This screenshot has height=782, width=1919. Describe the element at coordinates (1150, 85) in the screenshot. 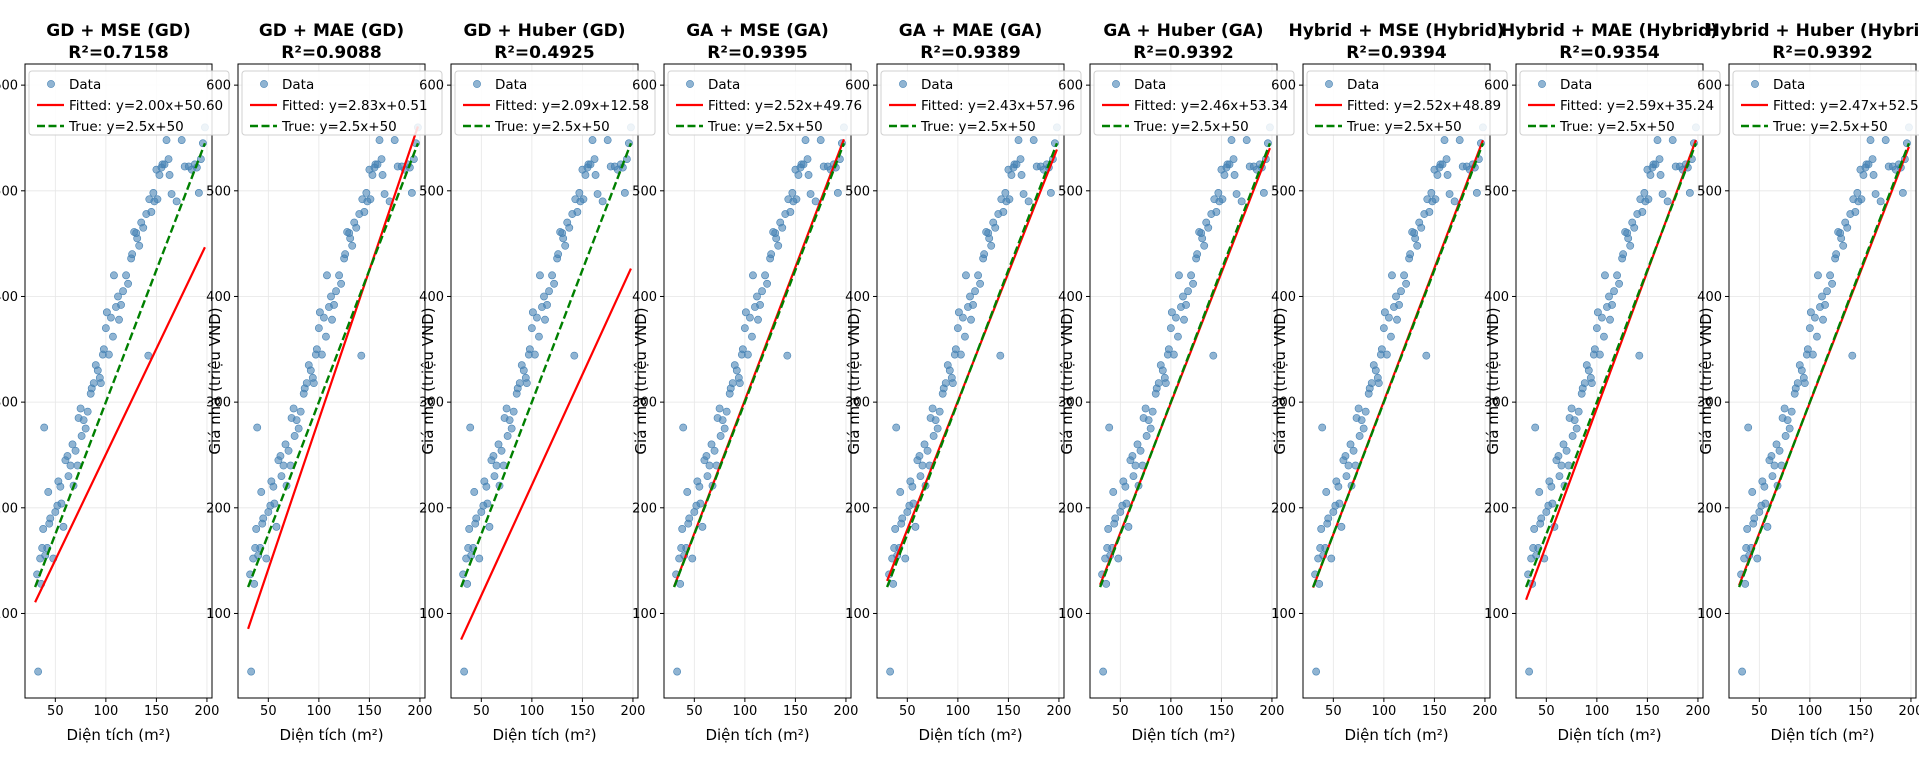

I see `legend-data-label: Data` at that location.